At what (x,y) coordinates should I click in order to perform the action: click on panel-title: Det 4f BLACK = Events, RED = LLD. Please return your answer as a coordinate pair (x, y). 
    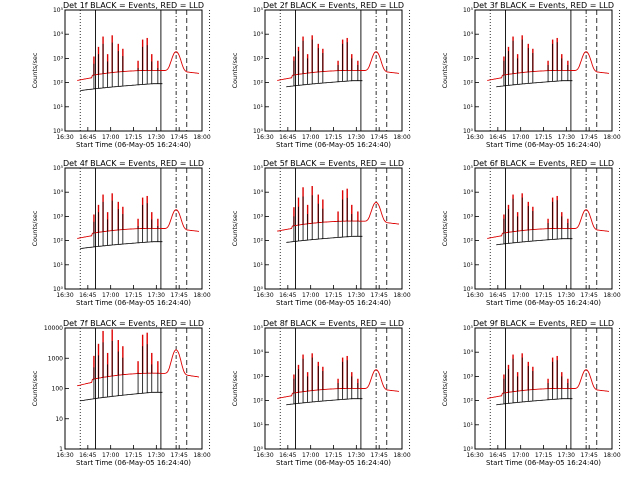
    Looking at the image, I should click on (133, 163).